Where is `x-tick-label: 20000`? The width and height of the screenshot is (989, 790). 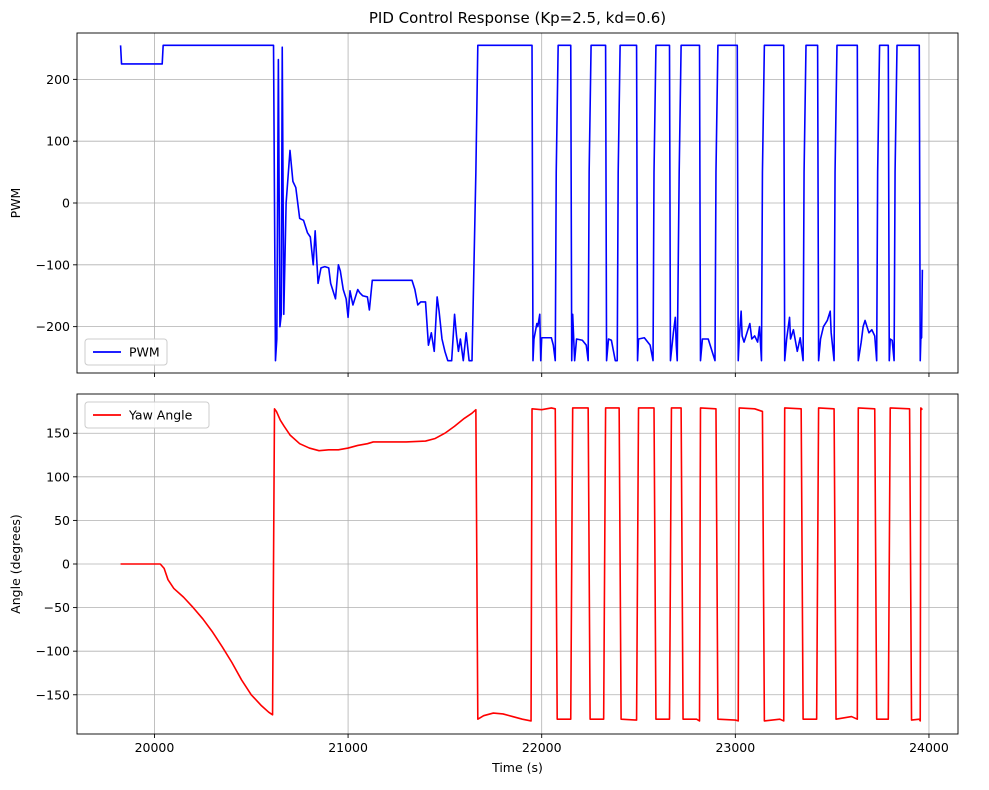
x-tick-label: 20000 is located at coordinates (155, 747).